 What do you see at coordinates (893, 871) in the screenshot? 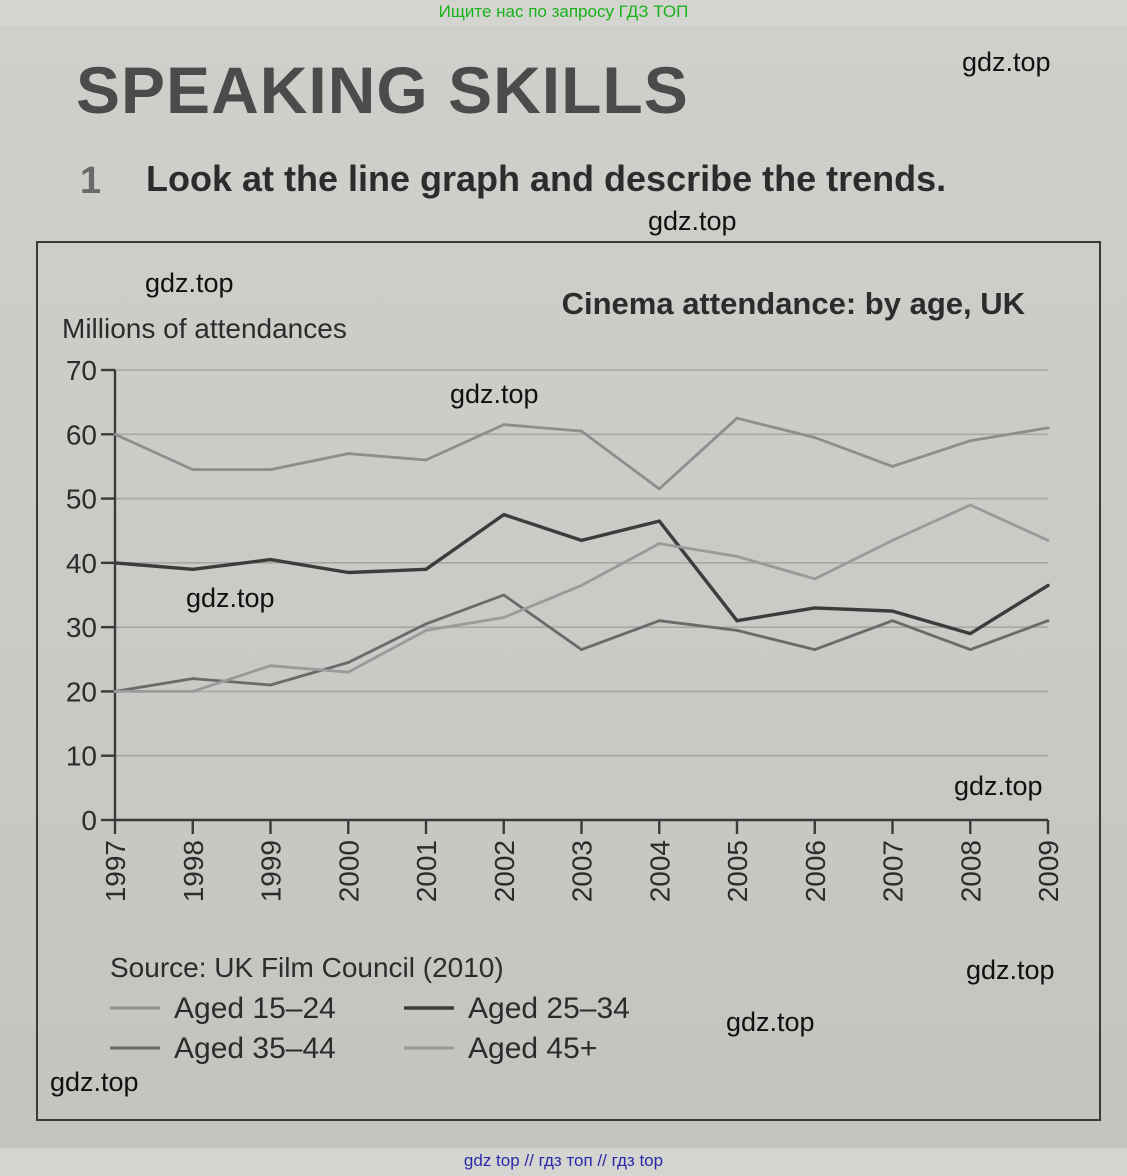
I see `x-tick-label: 2007` at bounding box center [893, 871].